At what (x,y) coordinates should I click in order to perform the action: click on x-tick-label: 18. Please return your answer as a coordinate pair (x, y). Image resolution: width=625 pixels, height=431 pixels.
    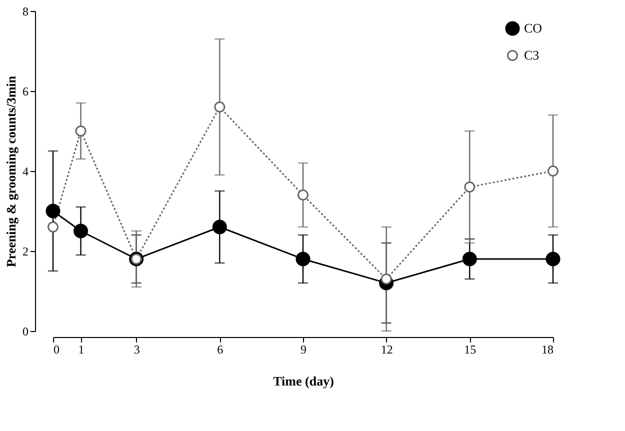
    Looking at the image, I should click on (548, 349).